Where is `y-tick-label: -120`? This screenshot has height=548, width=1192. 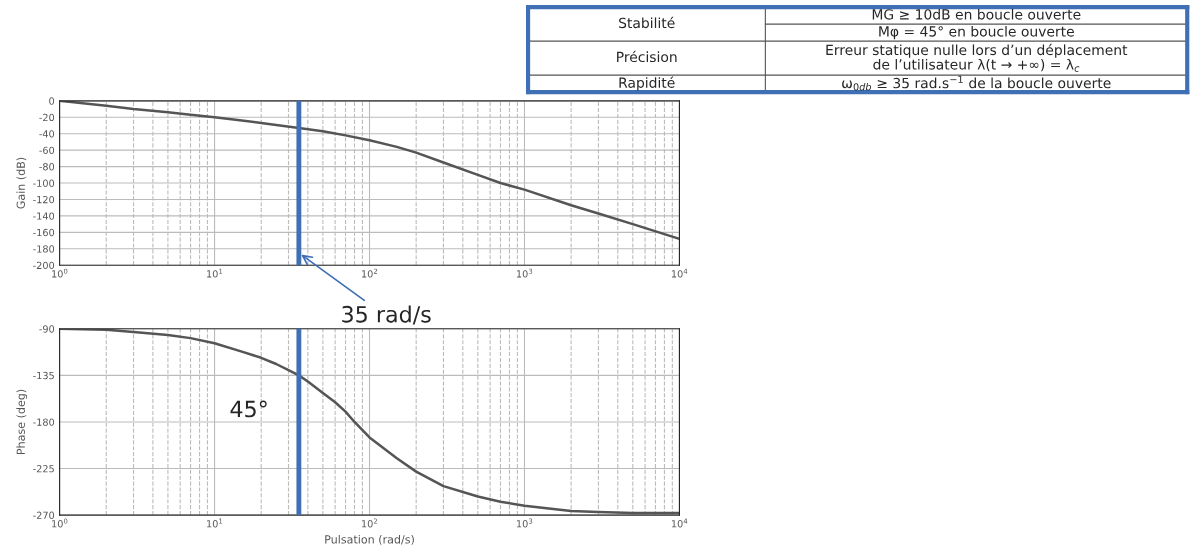 y-tick-label: -120 is located at coordinates (44, 199).